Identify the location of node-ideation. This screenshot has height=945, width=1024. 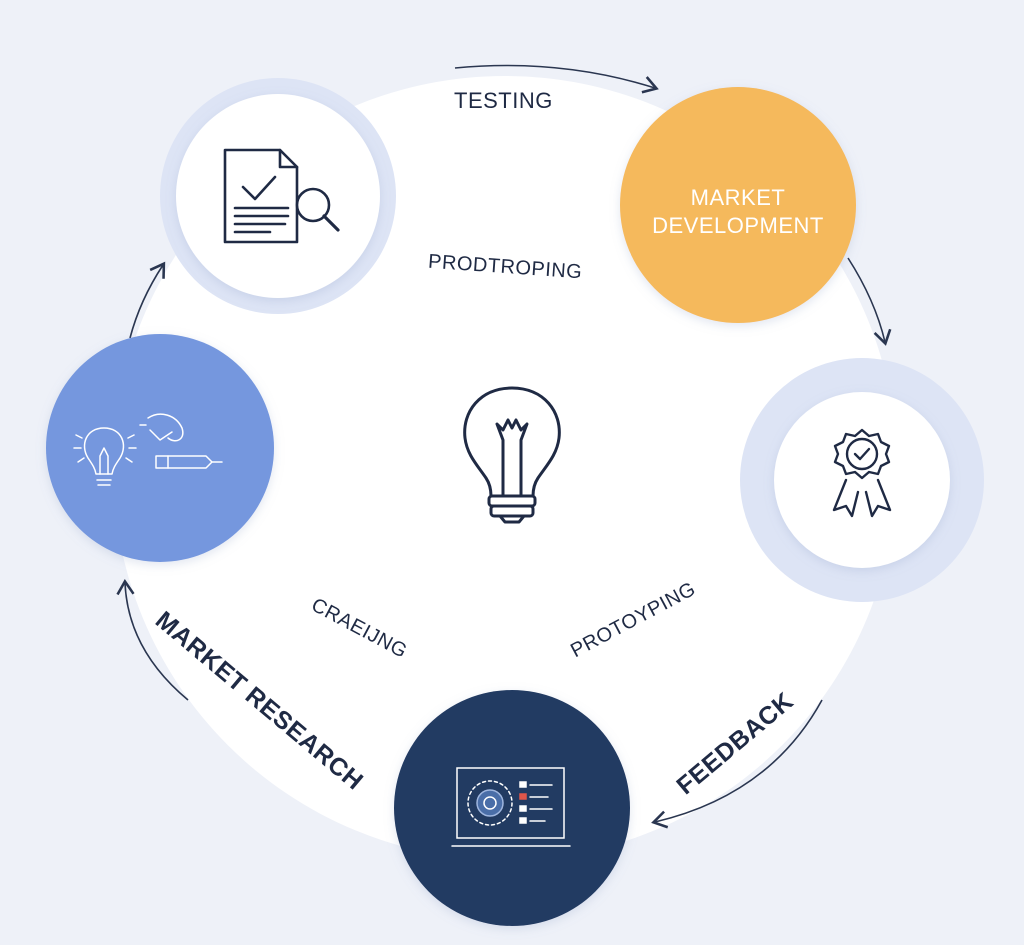
(160, 448).